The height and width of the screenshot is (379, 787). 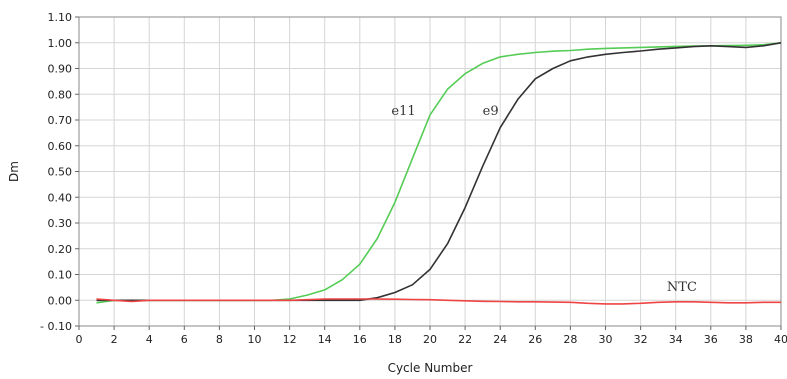 I want to click on annotation-e11: e11, so click(x=403, y=111).